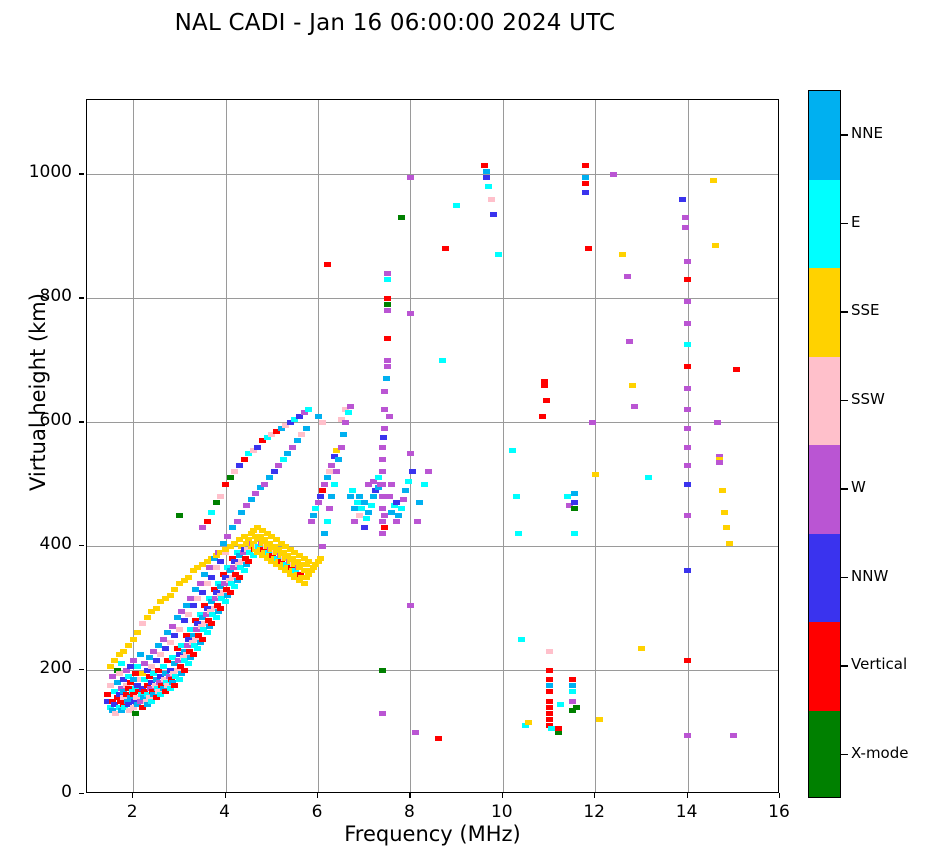 The image size is (951, 856). What do you see at coordinates (870, 575) in the screenshot?
I see `colorbar-label-nnw: NNW` at bounding box center [870, 575].